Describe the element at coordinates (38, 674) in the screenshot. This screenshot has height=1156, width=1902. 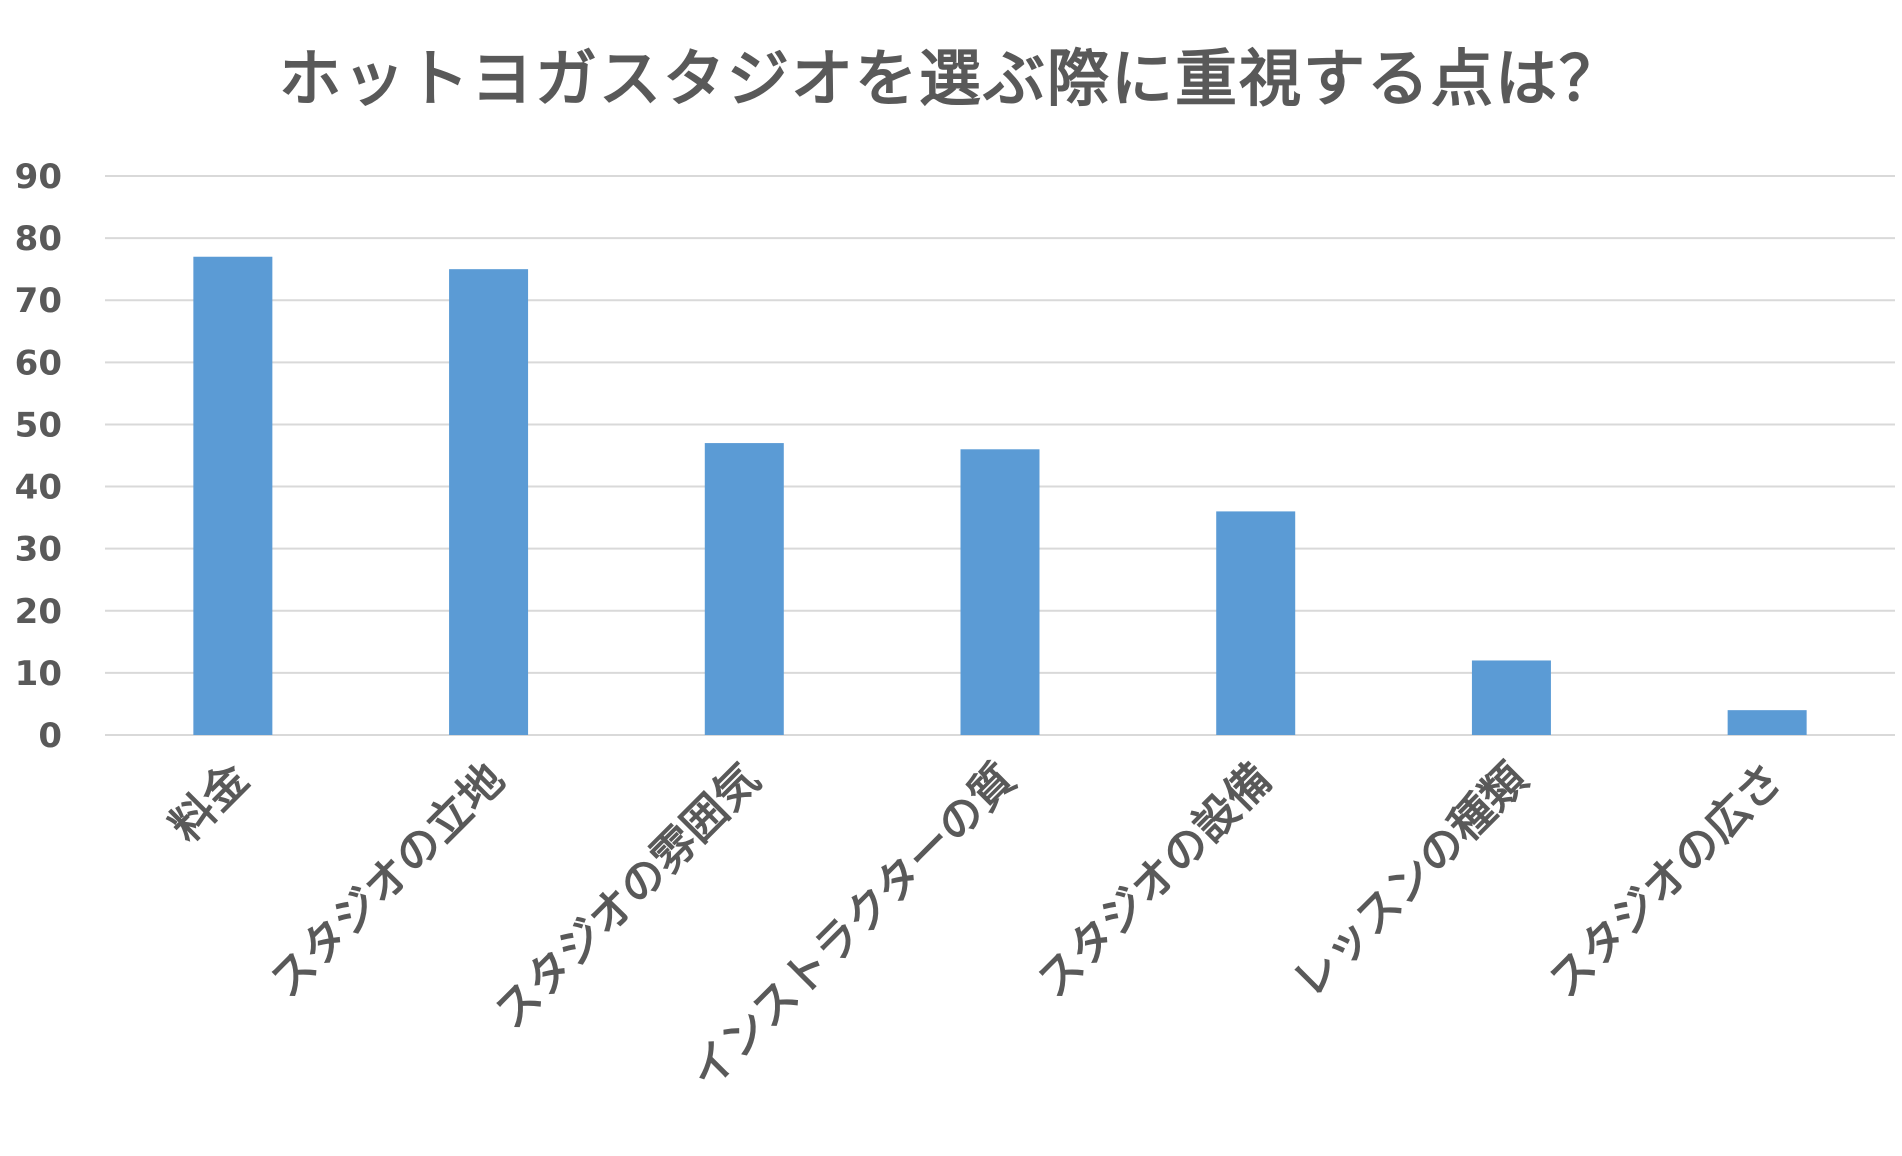
I see `y-tick-label: 10` at that location.